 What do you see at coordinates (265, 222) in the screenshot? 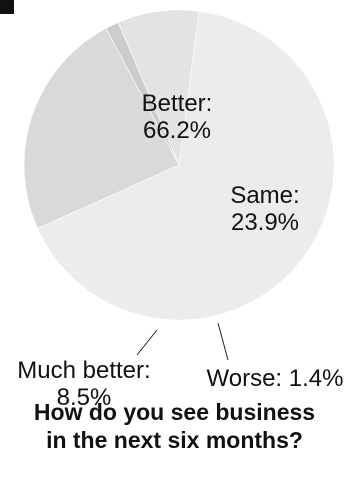
I see `slice-label-same-line2: 23.9%` at bounding box center [265, 222].